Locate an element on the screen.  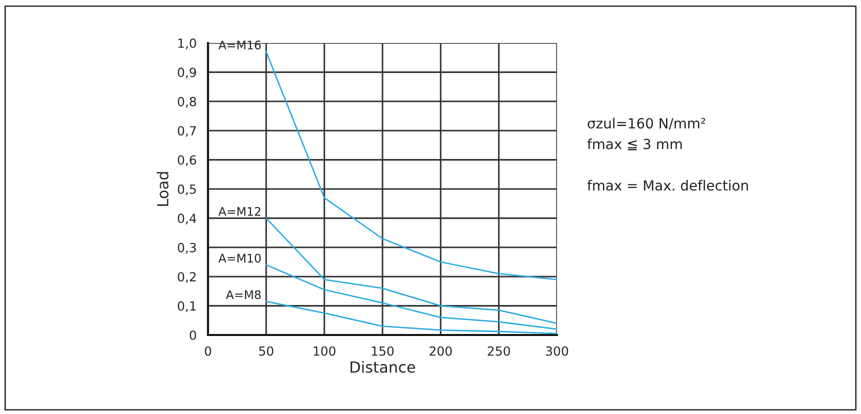
y-tick-label: 0,8 is located at coordinates (187, 102).